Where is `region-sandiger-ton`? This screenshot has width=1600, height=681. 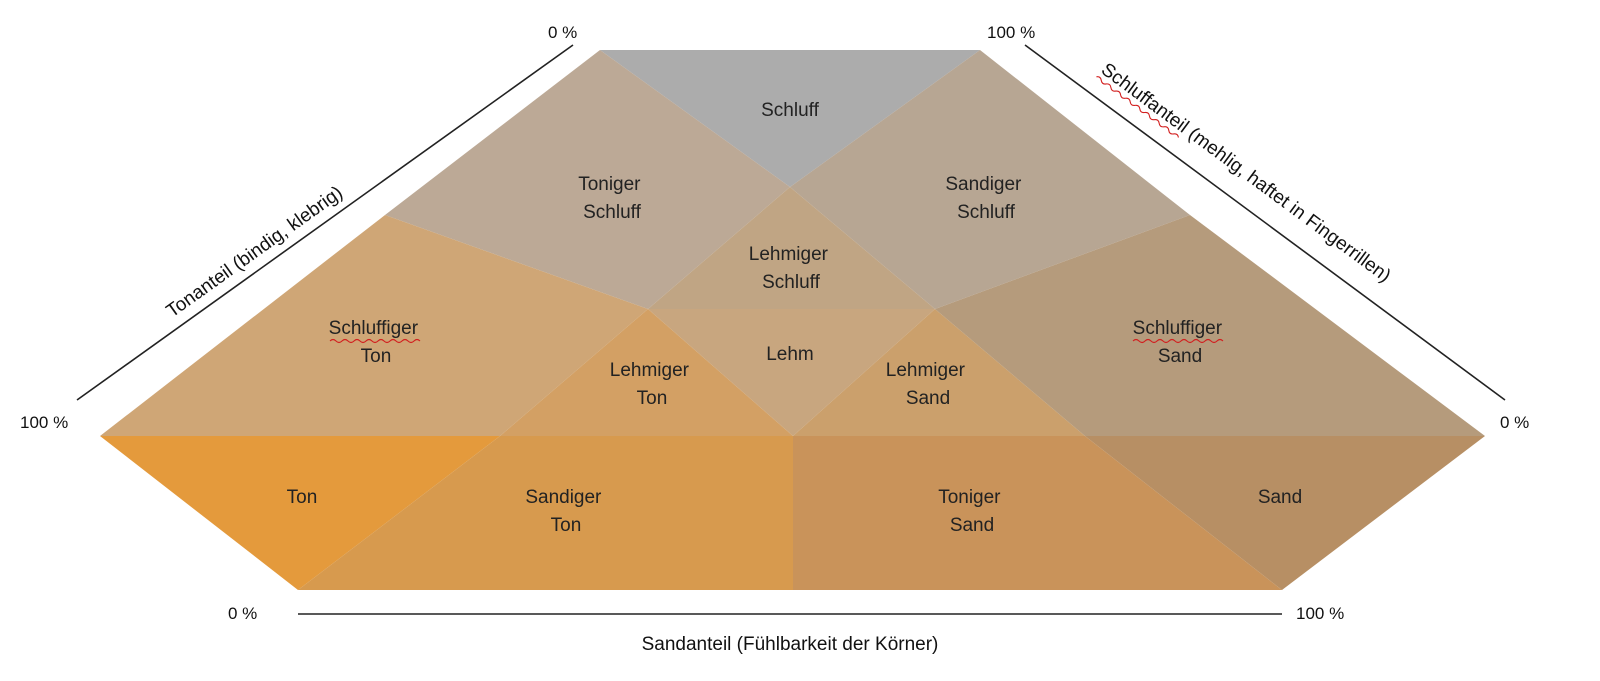 region-sandiger-ton is located at coordinates (545, 513).